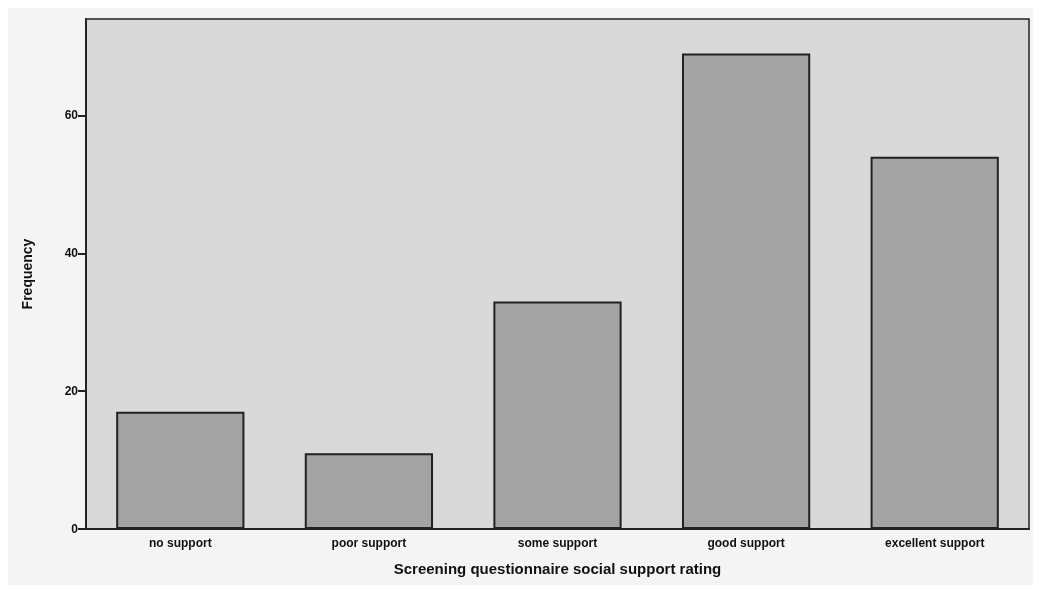  I want to click on x-tick-label: excellent support, so click(935, 543).